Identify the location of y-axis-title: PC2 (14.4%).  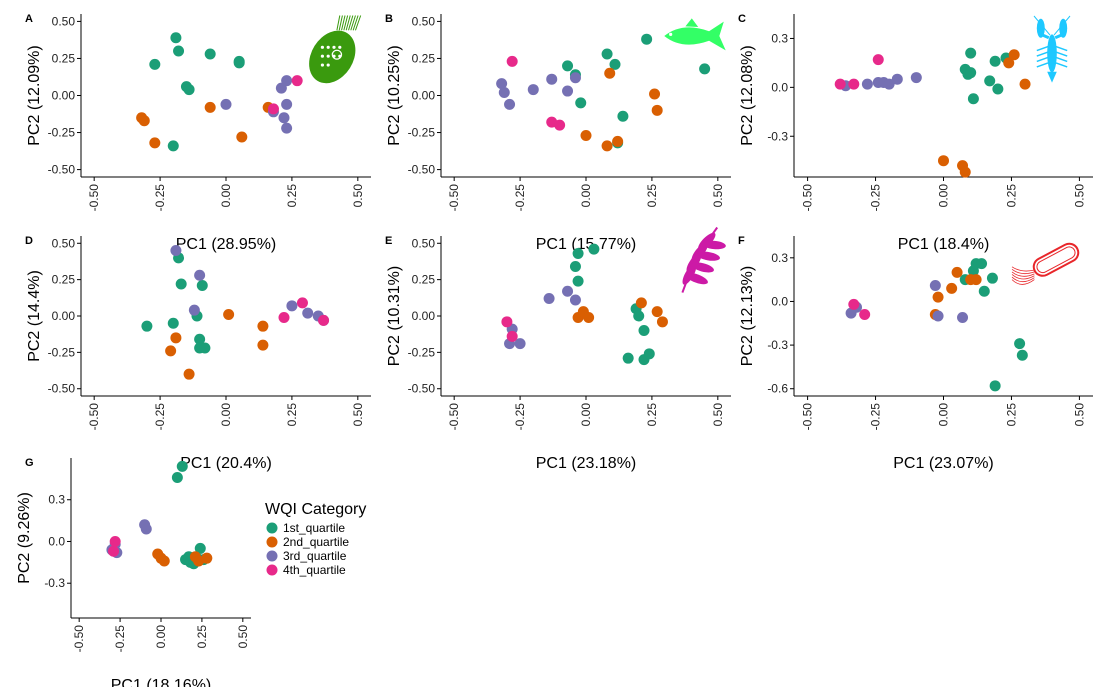
(34, 316).